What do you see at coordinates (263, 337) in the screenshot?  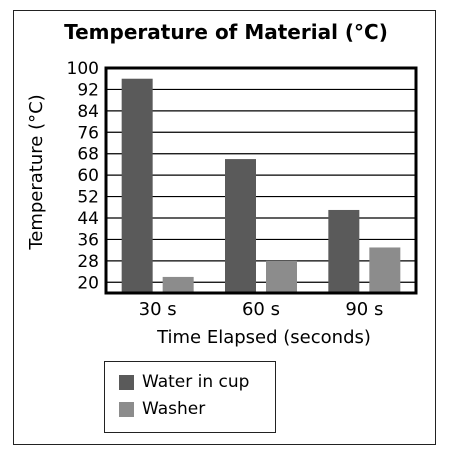 I see `x-axis-label: Time Elapsed (seconds)` at bounding box center [263, 337].